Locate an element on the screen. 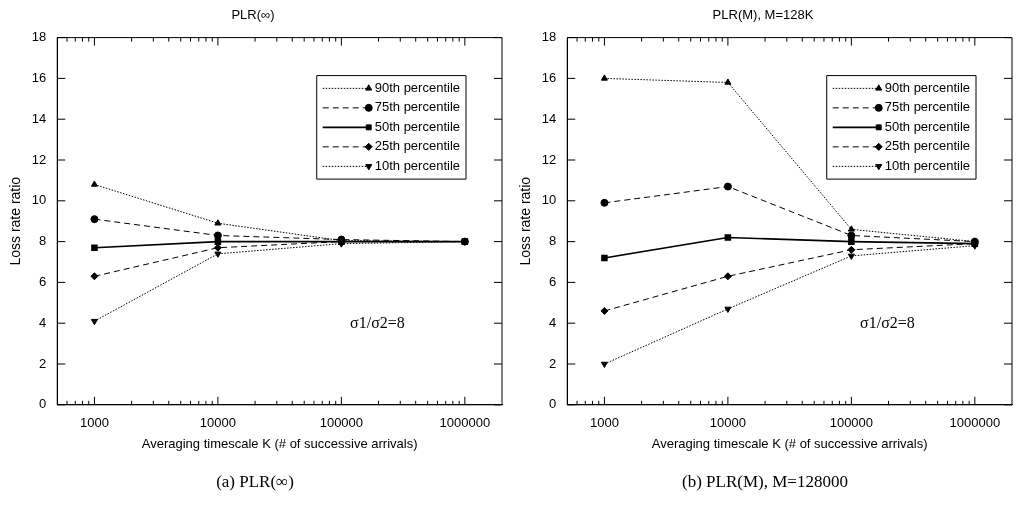 The width and height of the screenshot is (1020, 524). text: (b) PLR(M), M=128000 is located at coordinates (765, 482).